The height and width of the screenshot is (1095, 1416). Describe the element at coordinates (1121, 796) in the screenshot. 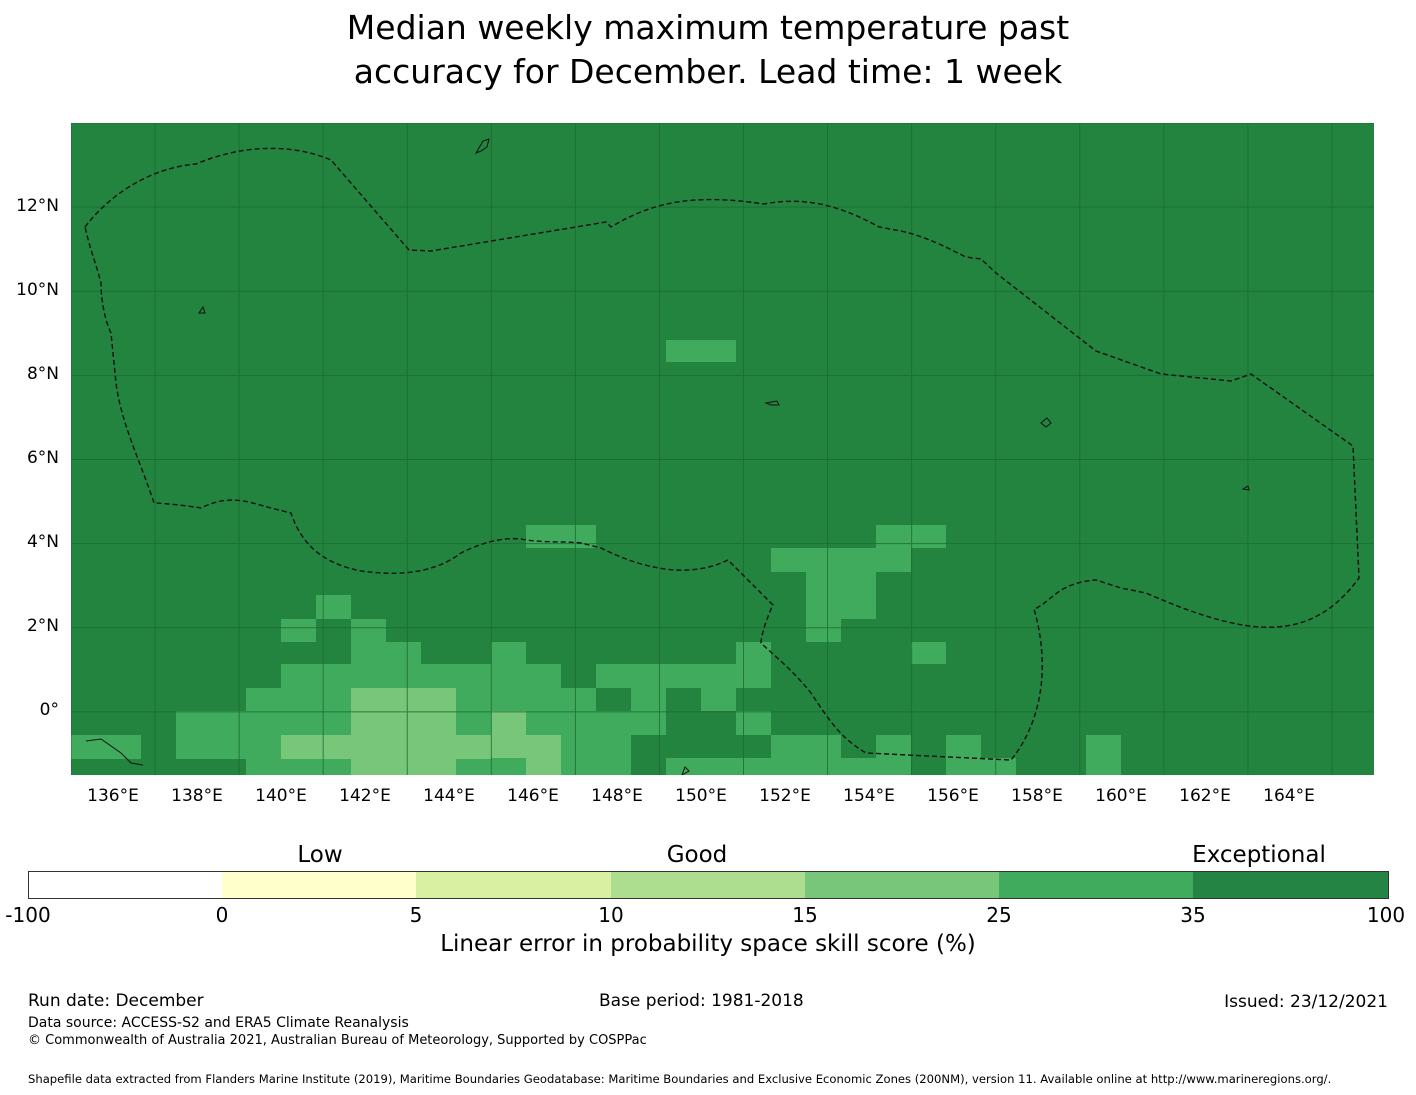

I see `lon-tick-label: 160°E` at that location.